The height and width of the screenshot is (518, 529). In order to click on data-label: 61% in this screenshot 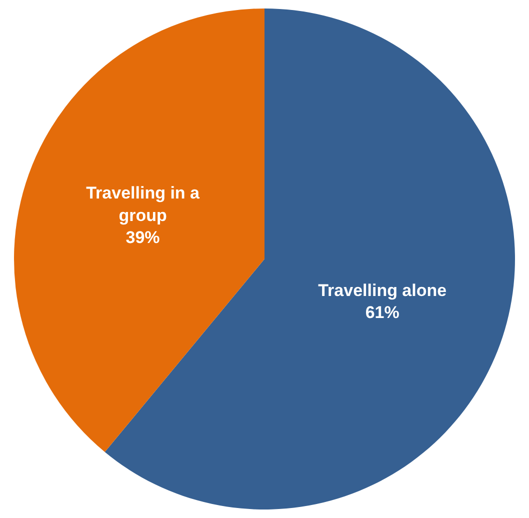, I will do `click(382, 312)`.